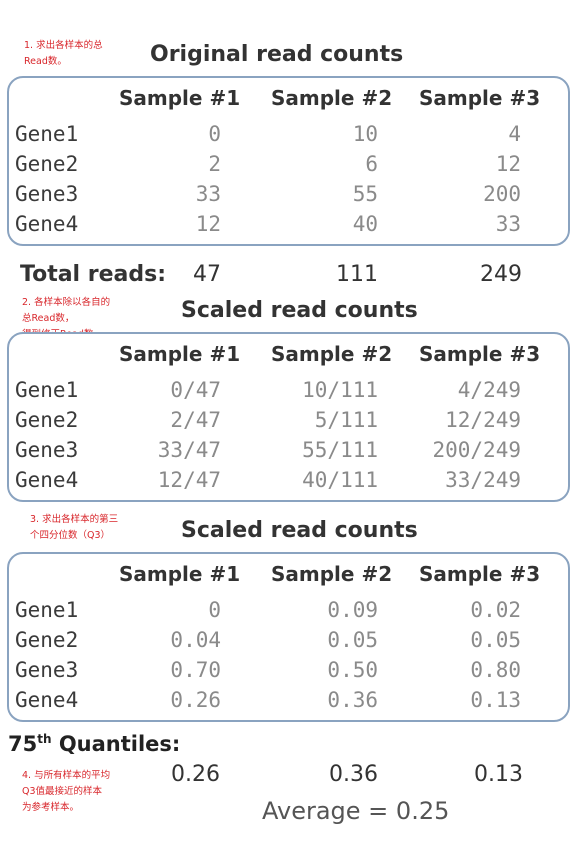 This screenshot has width=583, height=842. Describe the element at coordinates (46, 450) in the screenshot. I see `table2-gene3: Gene3` at that location.